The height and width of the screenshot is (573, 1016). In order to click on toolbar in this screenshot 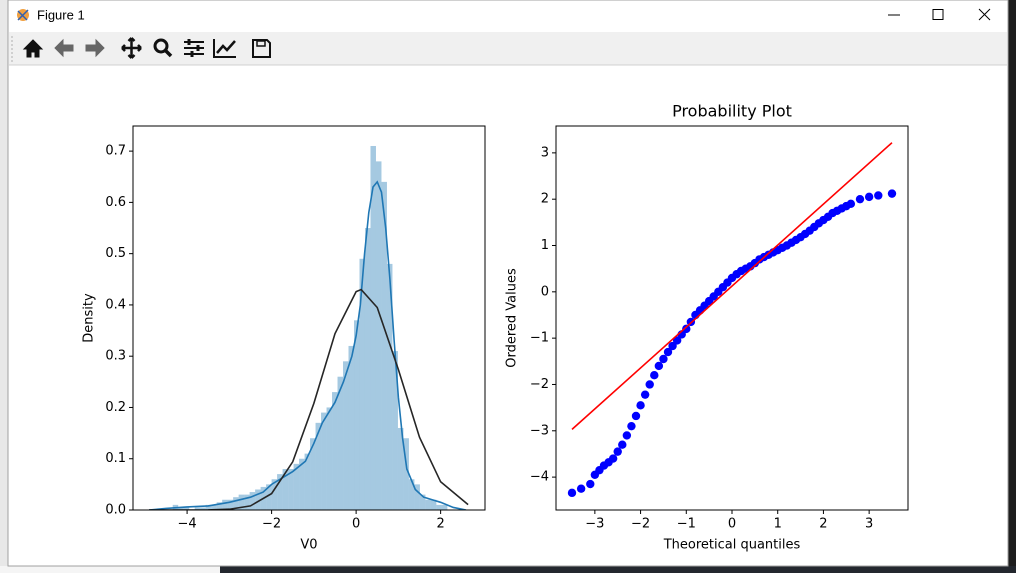, I will do `click(508, 48)`.